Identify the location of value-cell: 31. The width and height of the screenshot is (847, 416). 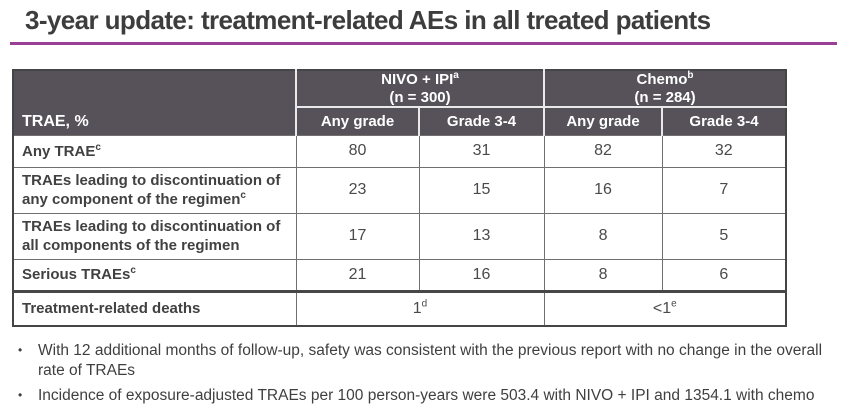
(481, 151).